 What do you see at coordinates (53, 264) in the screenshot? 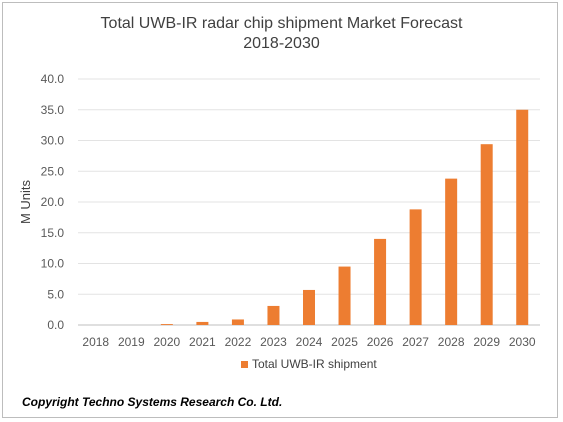
I see `y-tick-label: 10.0` at bounding box center [53, 264].